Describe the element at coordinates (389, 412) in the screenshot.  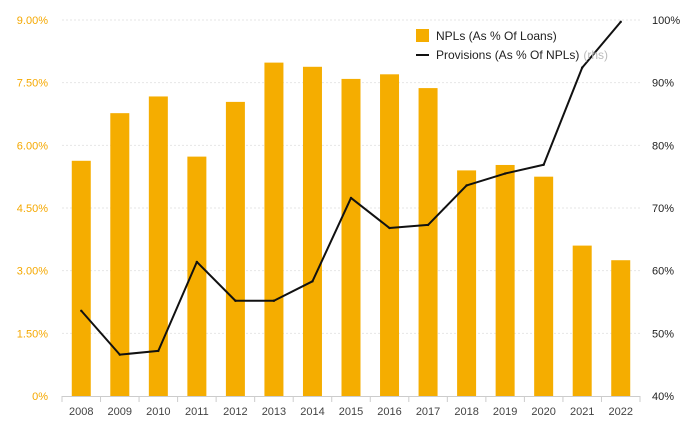
I see `x-tick-label: 2016` at that location.